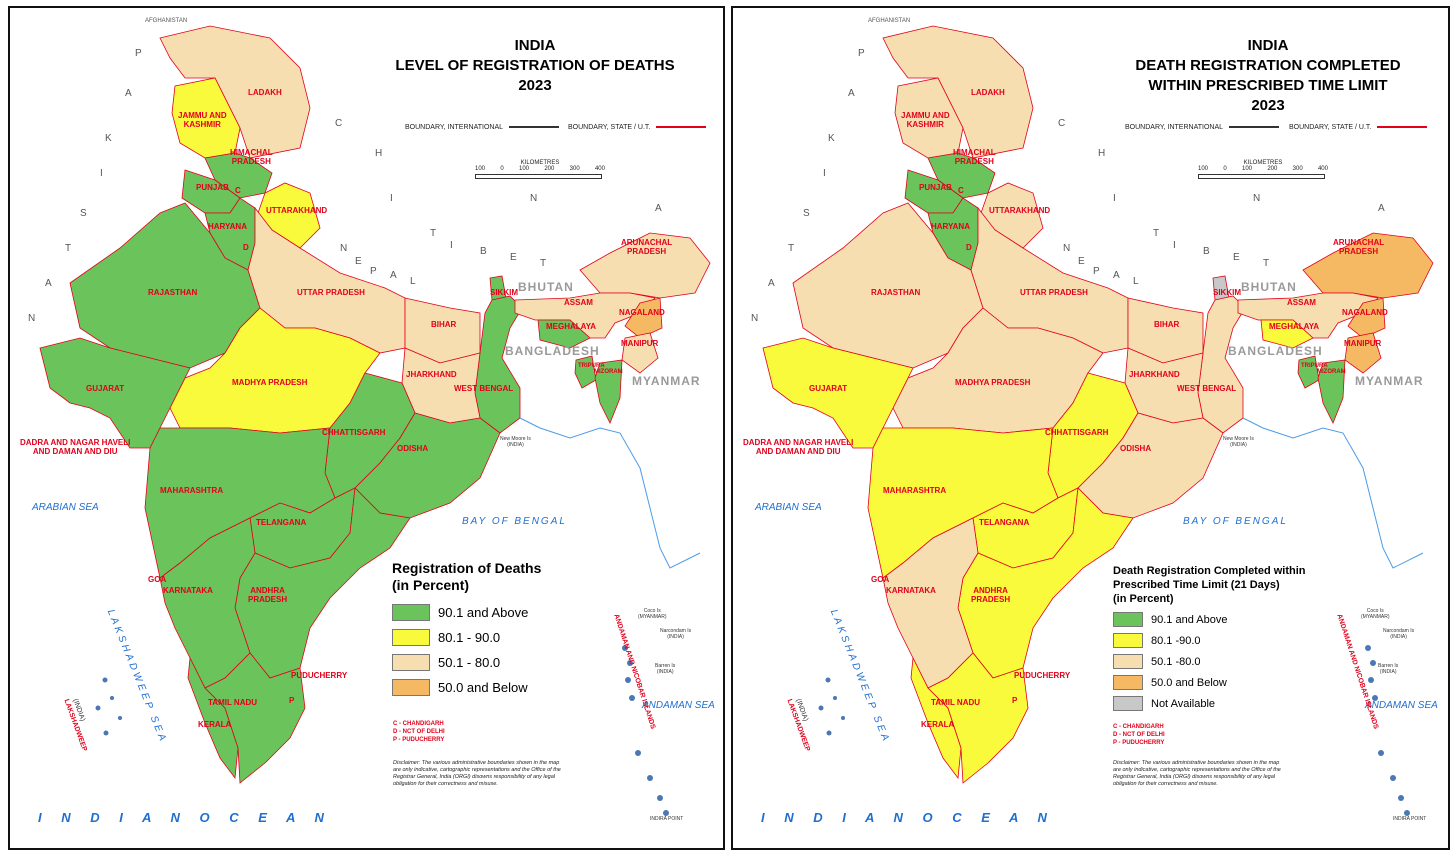  I want to click on label-arunachal: ARUNACHAL PRADESH, so click(1358, 247).